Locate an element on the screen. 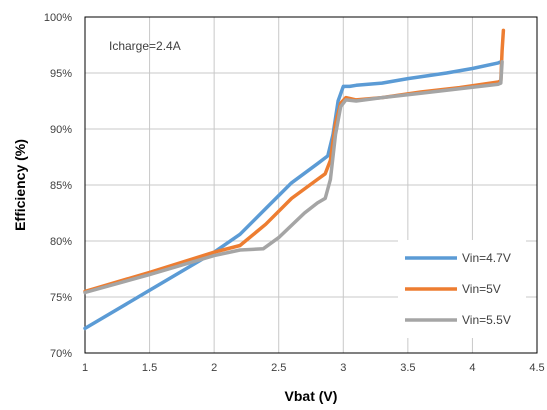 The width and height of the screenshot is (547, 410). legend-label-3: Vin=5.5V is located at coordinates (486, 320).